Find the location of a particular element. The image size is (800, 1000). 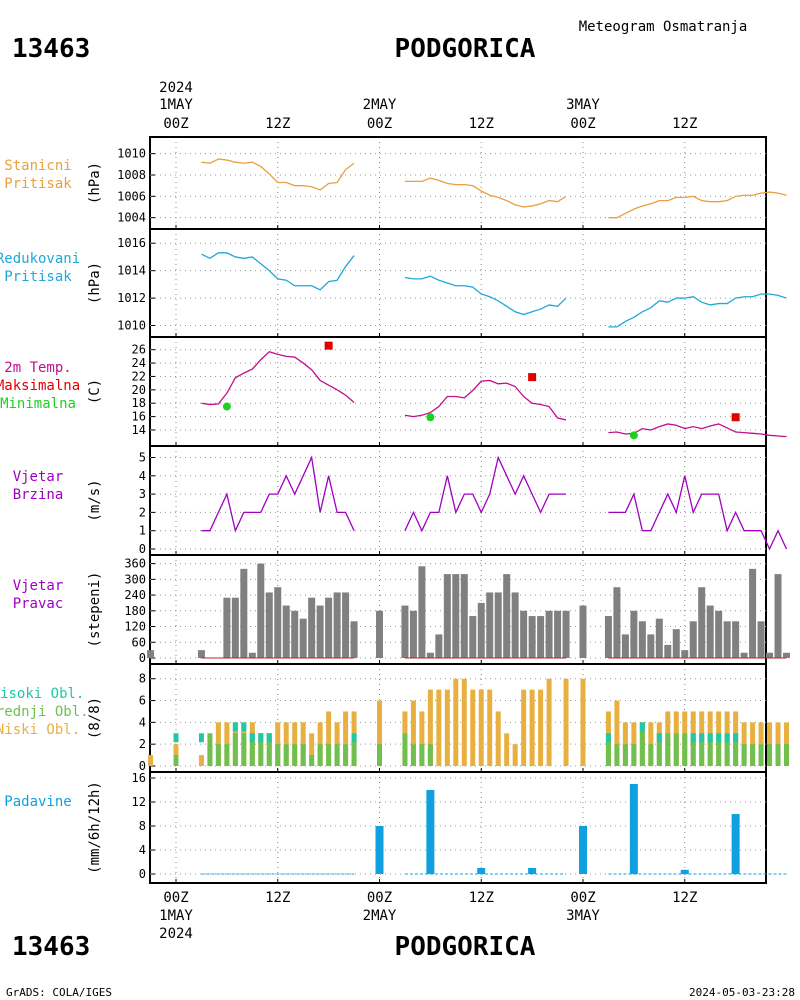

top-day-label: 1MAY is located at coordinates (176, 105).